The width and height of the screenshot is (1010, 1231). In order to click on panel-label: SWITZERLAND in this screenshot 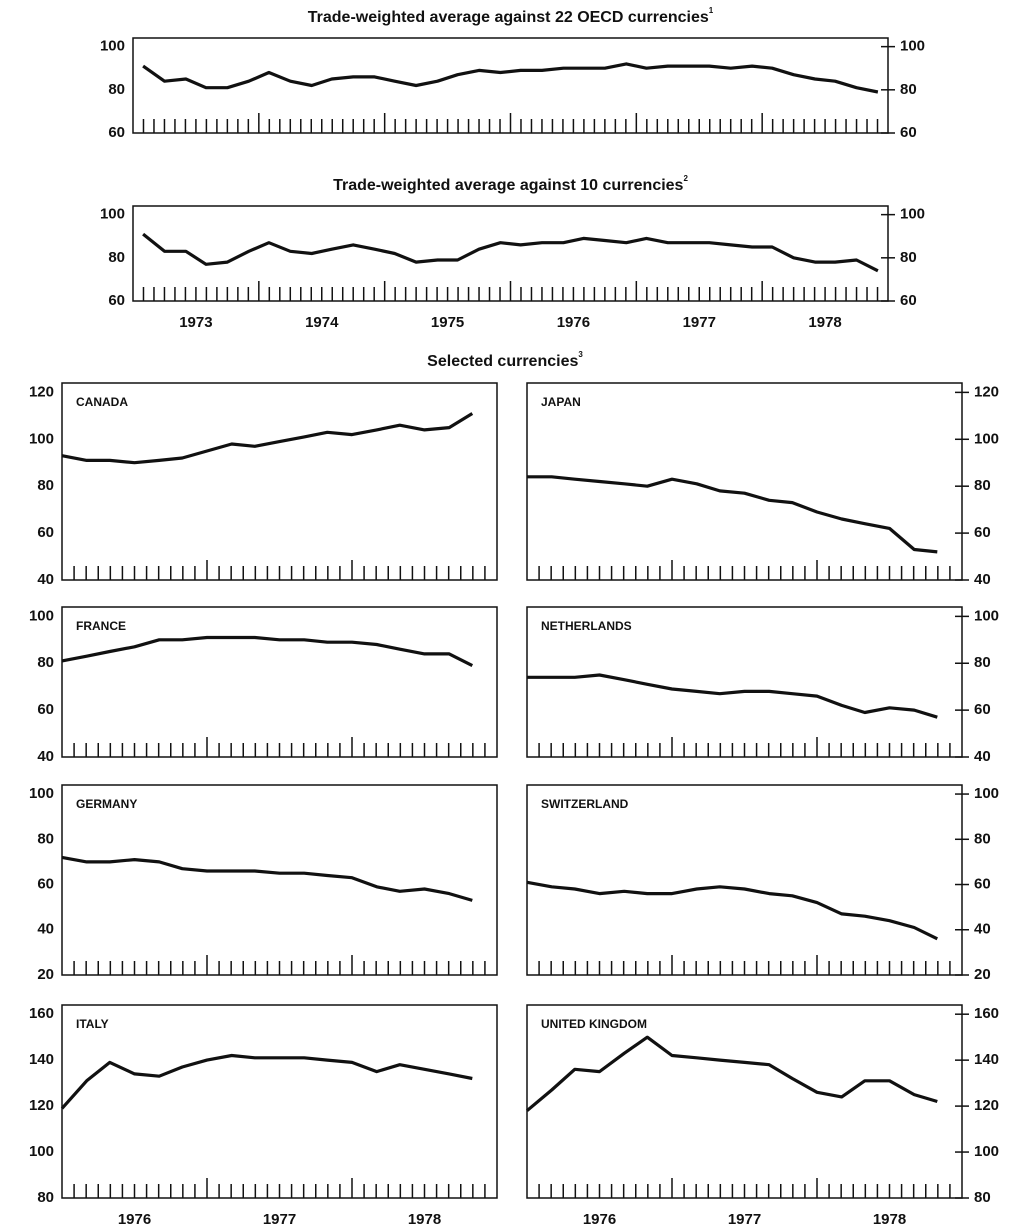, I will do `click(585, 804)`.